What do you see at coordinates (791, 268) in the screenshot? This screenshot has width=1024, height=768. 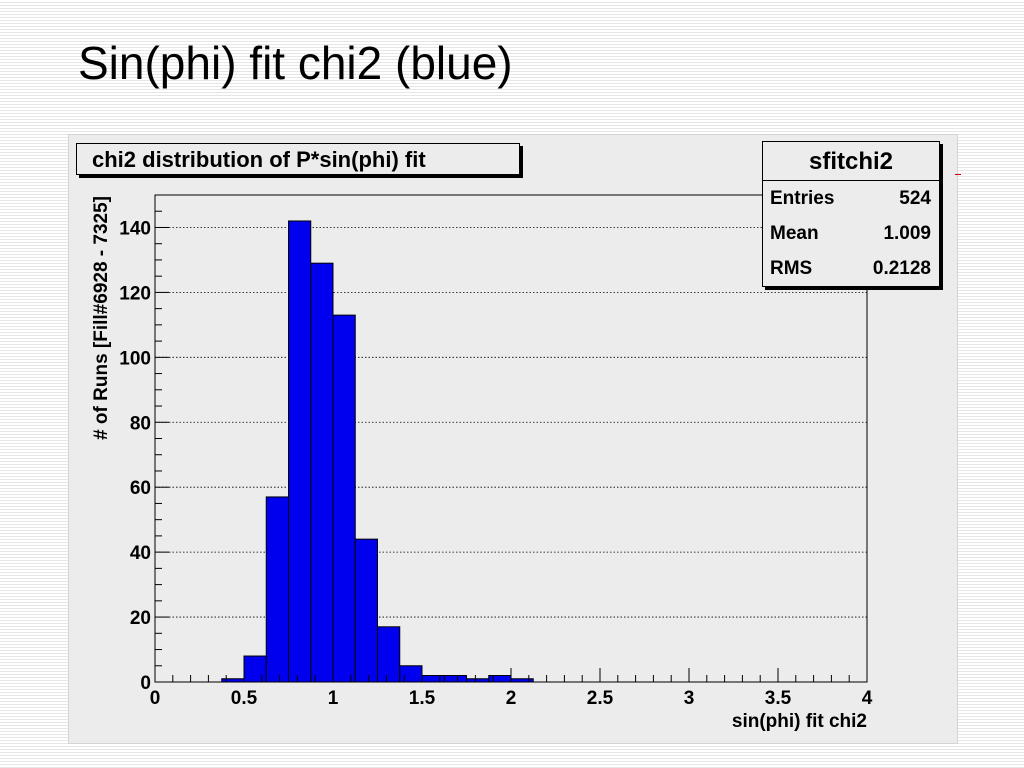 I see `stats-rms-label: RMS` at bounding box center [791, 268].